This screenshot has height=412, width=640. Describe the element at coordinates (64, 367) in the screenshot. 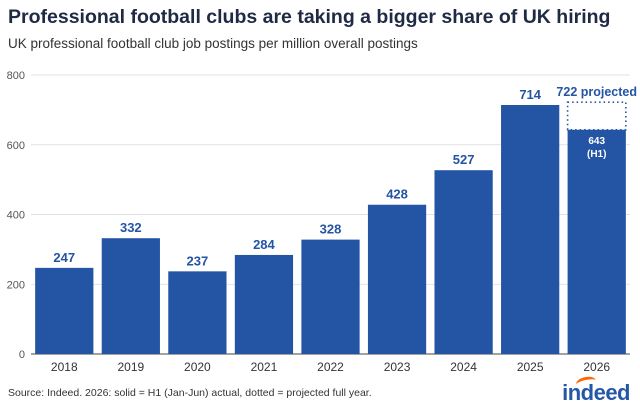

I see `x-tick-label: 2018` at that location.